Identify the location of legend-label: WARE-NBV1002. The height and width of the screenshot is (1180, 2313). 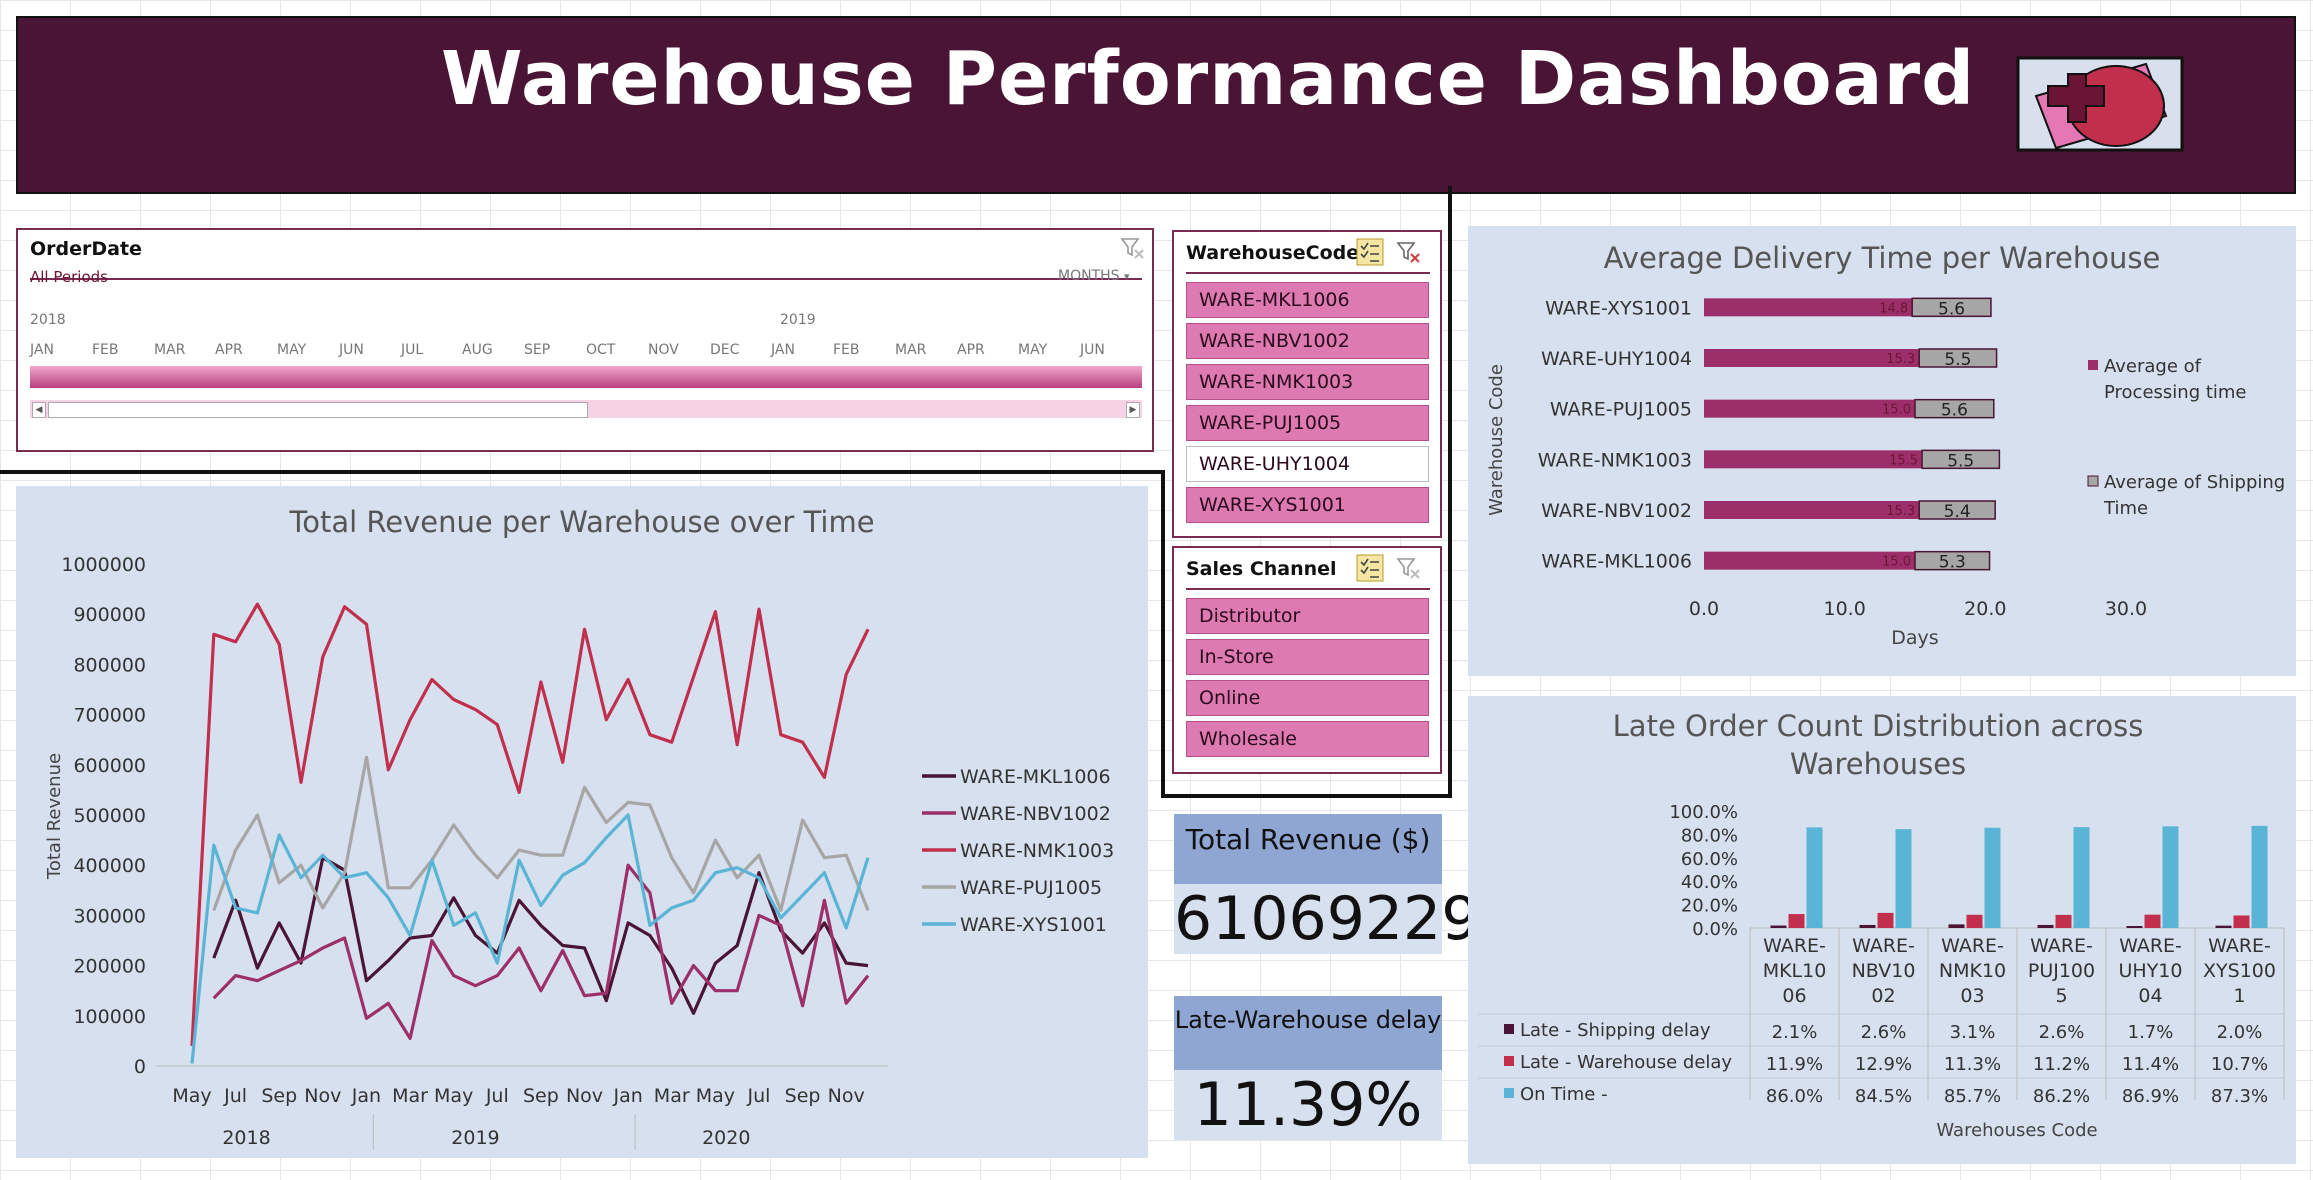
(1035, 814).